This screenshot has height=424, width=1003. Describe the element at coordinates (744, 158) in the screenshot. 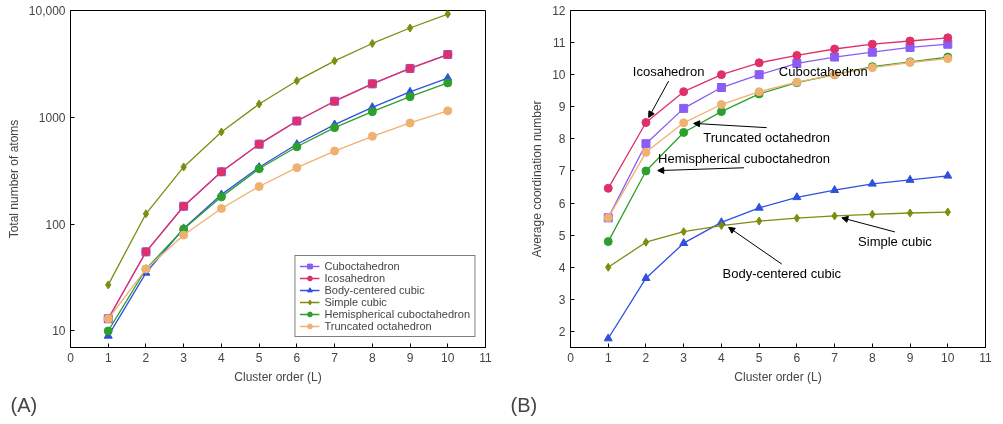

I see `series-label: Hemispherical cuboctahedron` at that location.